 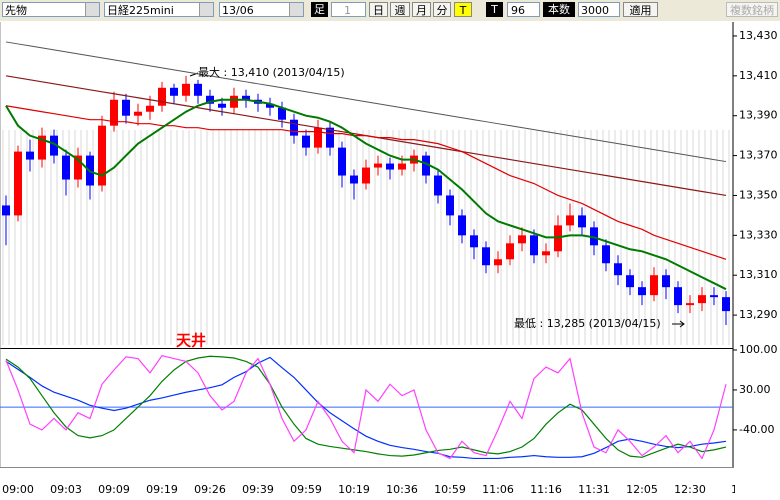 I want to click on month-button: 月, so click(x=421, y=9).